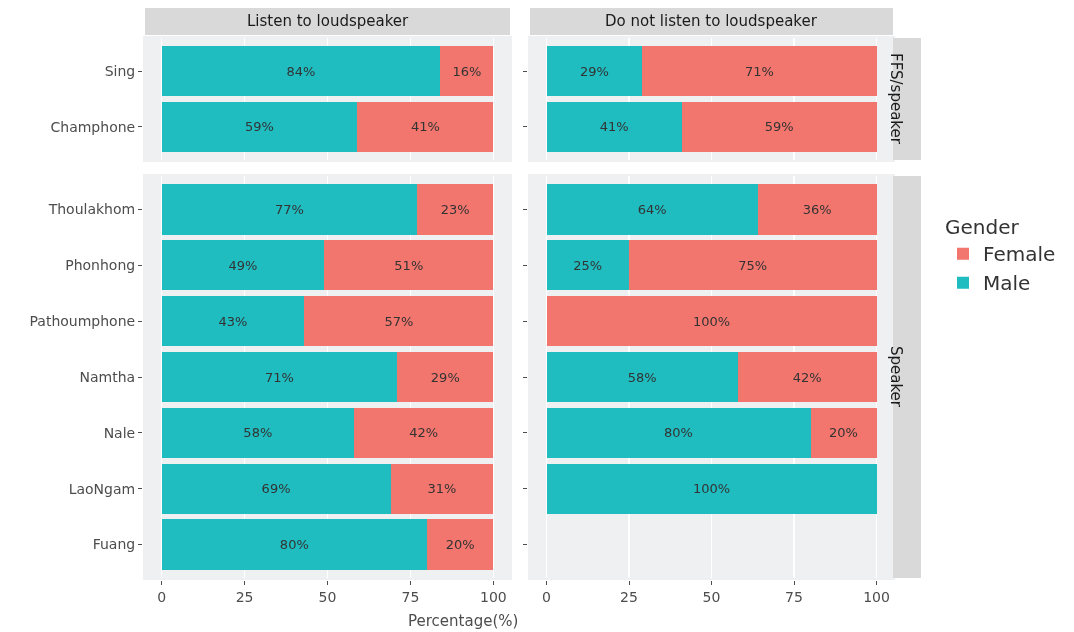  What do you see at coordinates (467, 71) in the screenshot?
I see `data-label: 16%` at bounding box center [467, 71].